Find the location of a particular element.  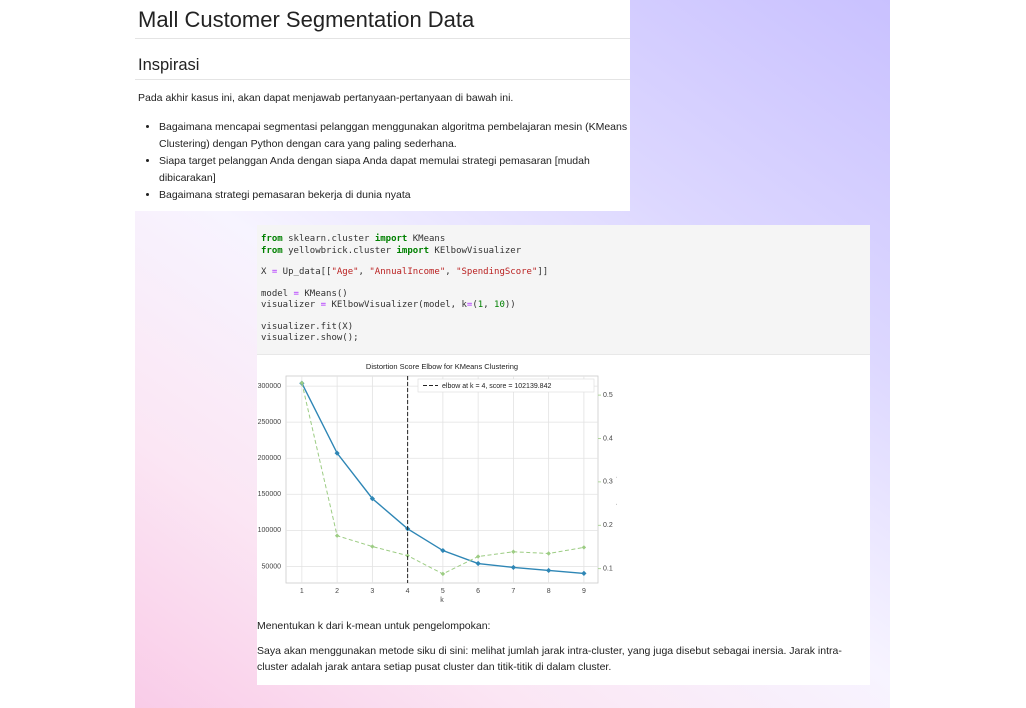

x-tick-label: 6 is located at coordinates (478, 591).